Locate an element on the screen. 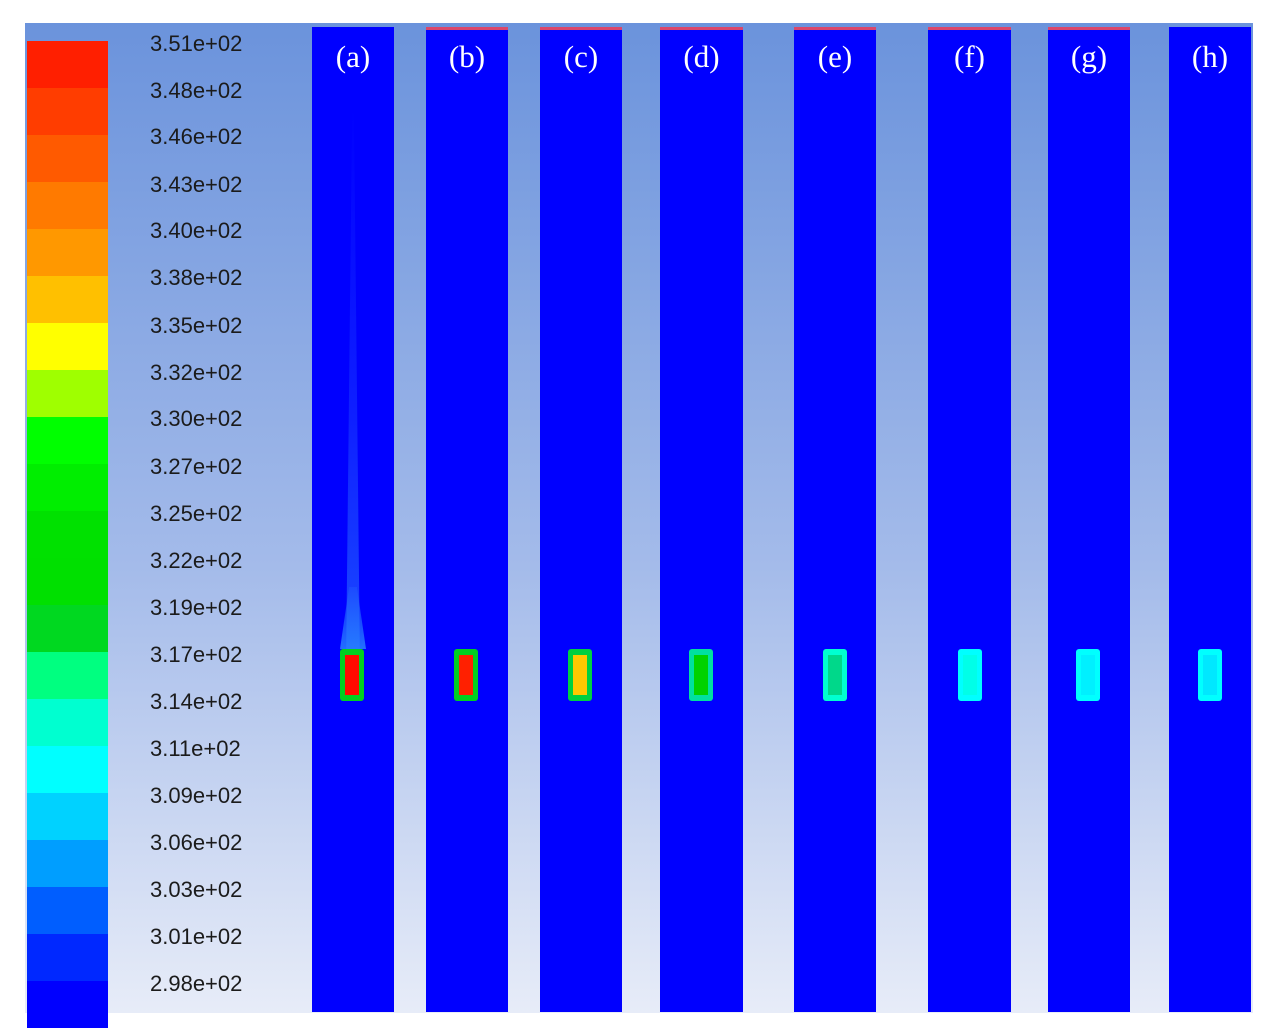 The height and width of the screenshot is (1036, 1277). colorbar-tick-label: 3.48e+02 is located at coordinates (196, 90).